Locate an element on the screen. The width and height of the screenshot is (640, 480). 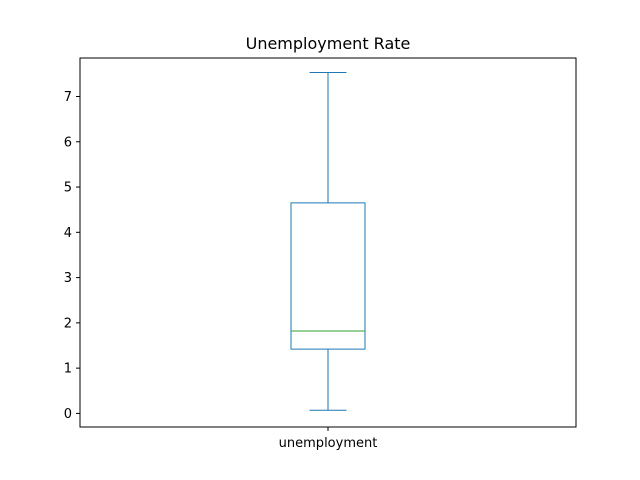
y-tick-label: 5 is located at coordinates (68, 188).